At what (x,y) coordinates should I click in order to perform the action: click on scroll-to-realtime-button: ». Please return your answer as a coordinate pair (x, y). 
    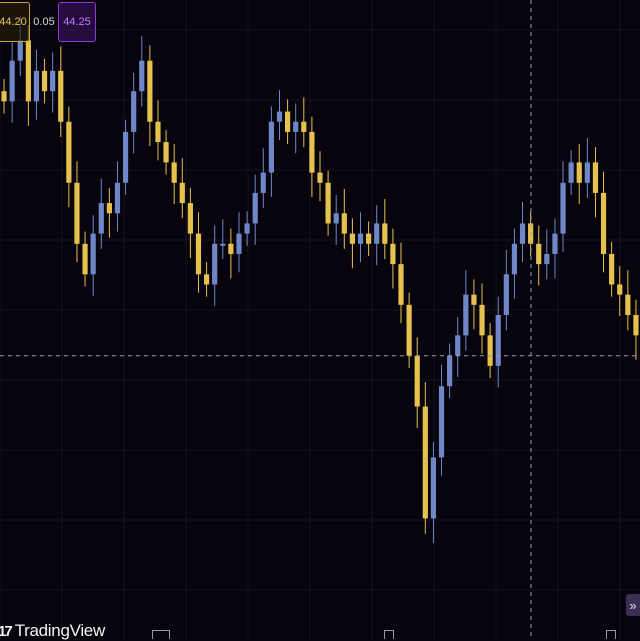
    Looking at the image, I should click on (633, 605).